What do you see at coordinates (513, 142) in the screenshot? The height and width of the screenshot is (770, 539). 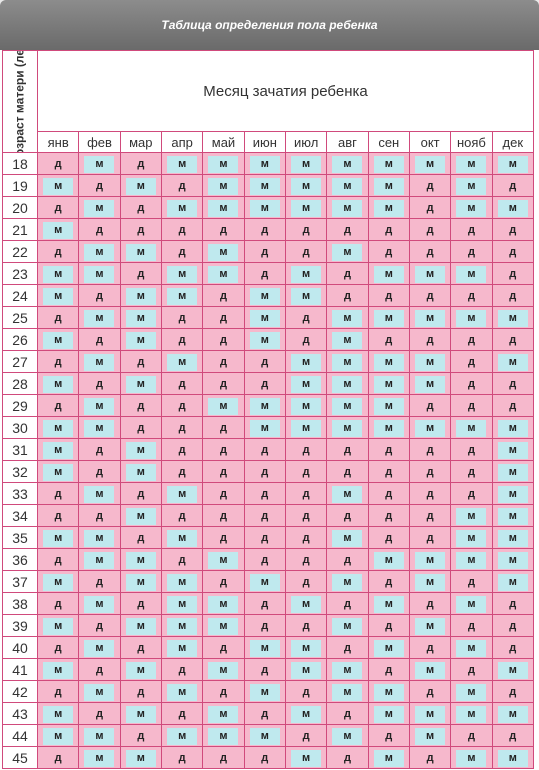 I see `month-header: дек` at bounding box center [513, 142].